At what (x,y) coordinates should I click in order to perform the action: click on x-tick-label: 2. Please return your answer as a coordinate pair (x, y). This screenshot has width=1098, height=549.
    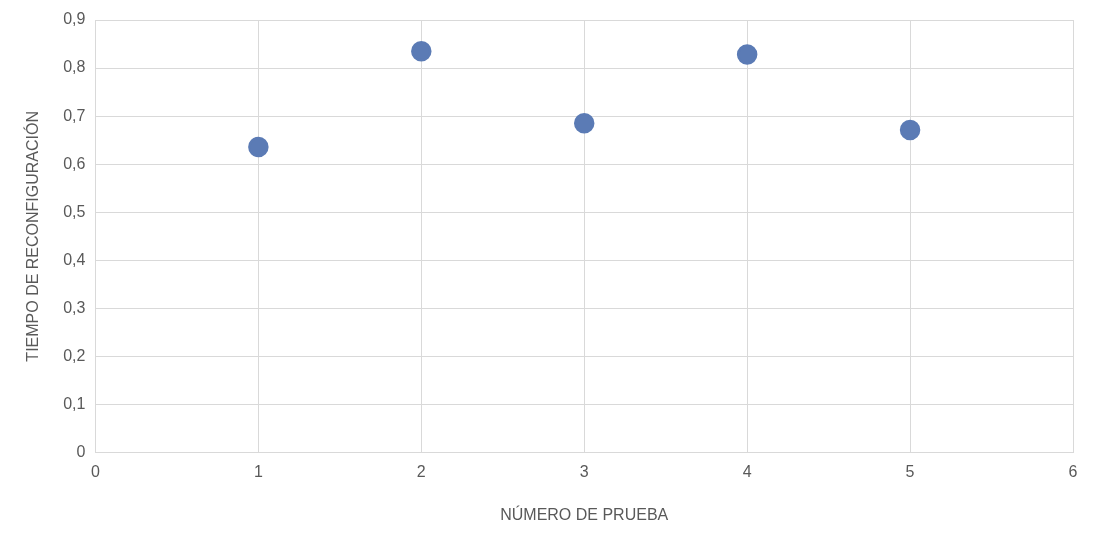
    Looking at the image, I should click on (421, 471).